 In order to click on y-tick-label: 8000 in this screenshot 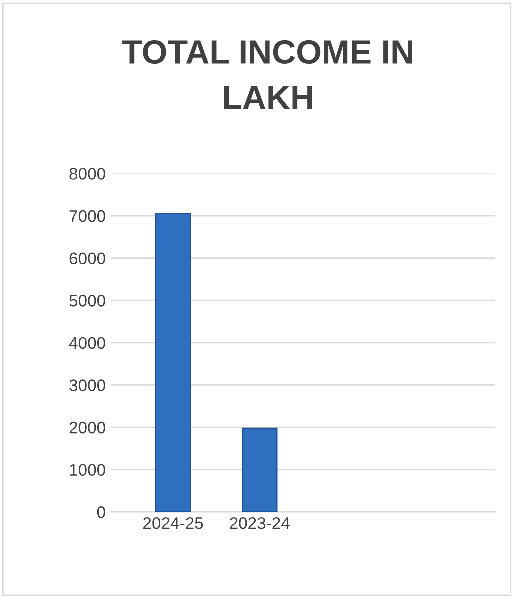, I will do `click(88, 174)`.